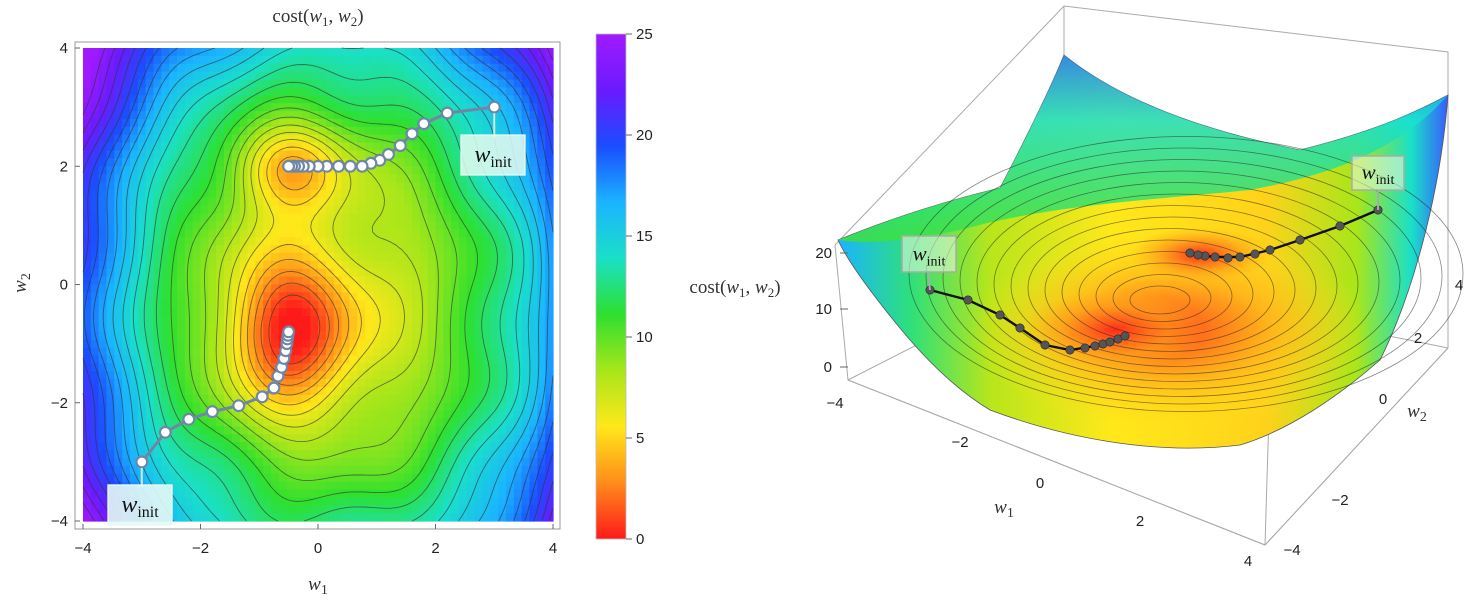  What do you see at coordinates (82, 548) in the screenshot?
I see `x-tick-label: −4` at bounding box center [82, 548].